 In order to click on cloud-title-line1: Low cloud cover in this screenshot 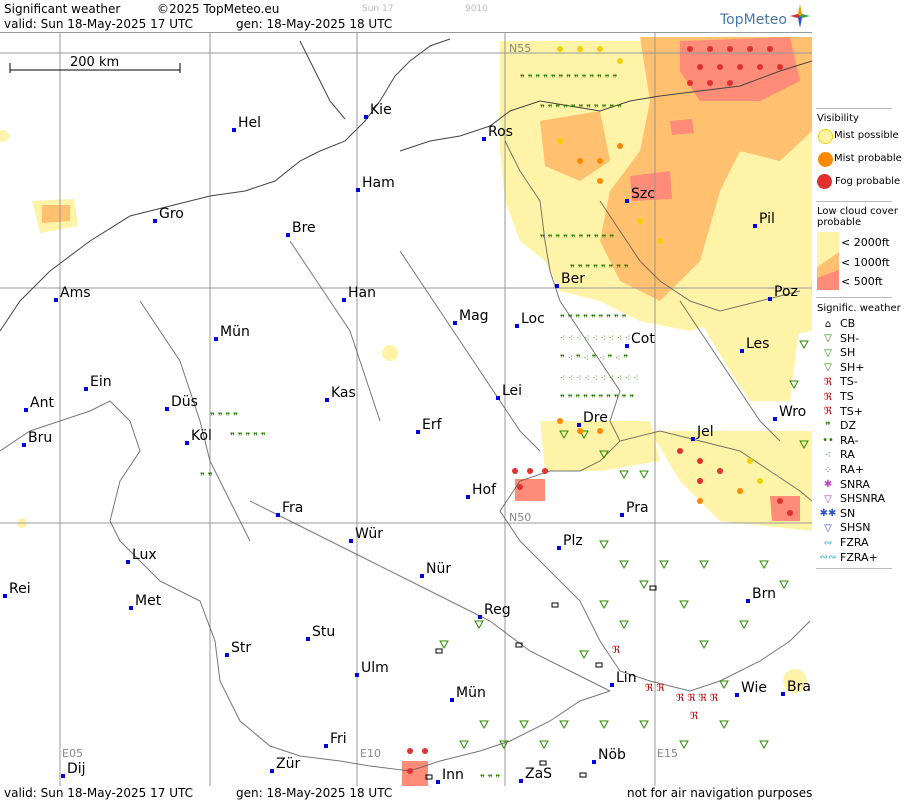, I will do `click(857, 211)`.